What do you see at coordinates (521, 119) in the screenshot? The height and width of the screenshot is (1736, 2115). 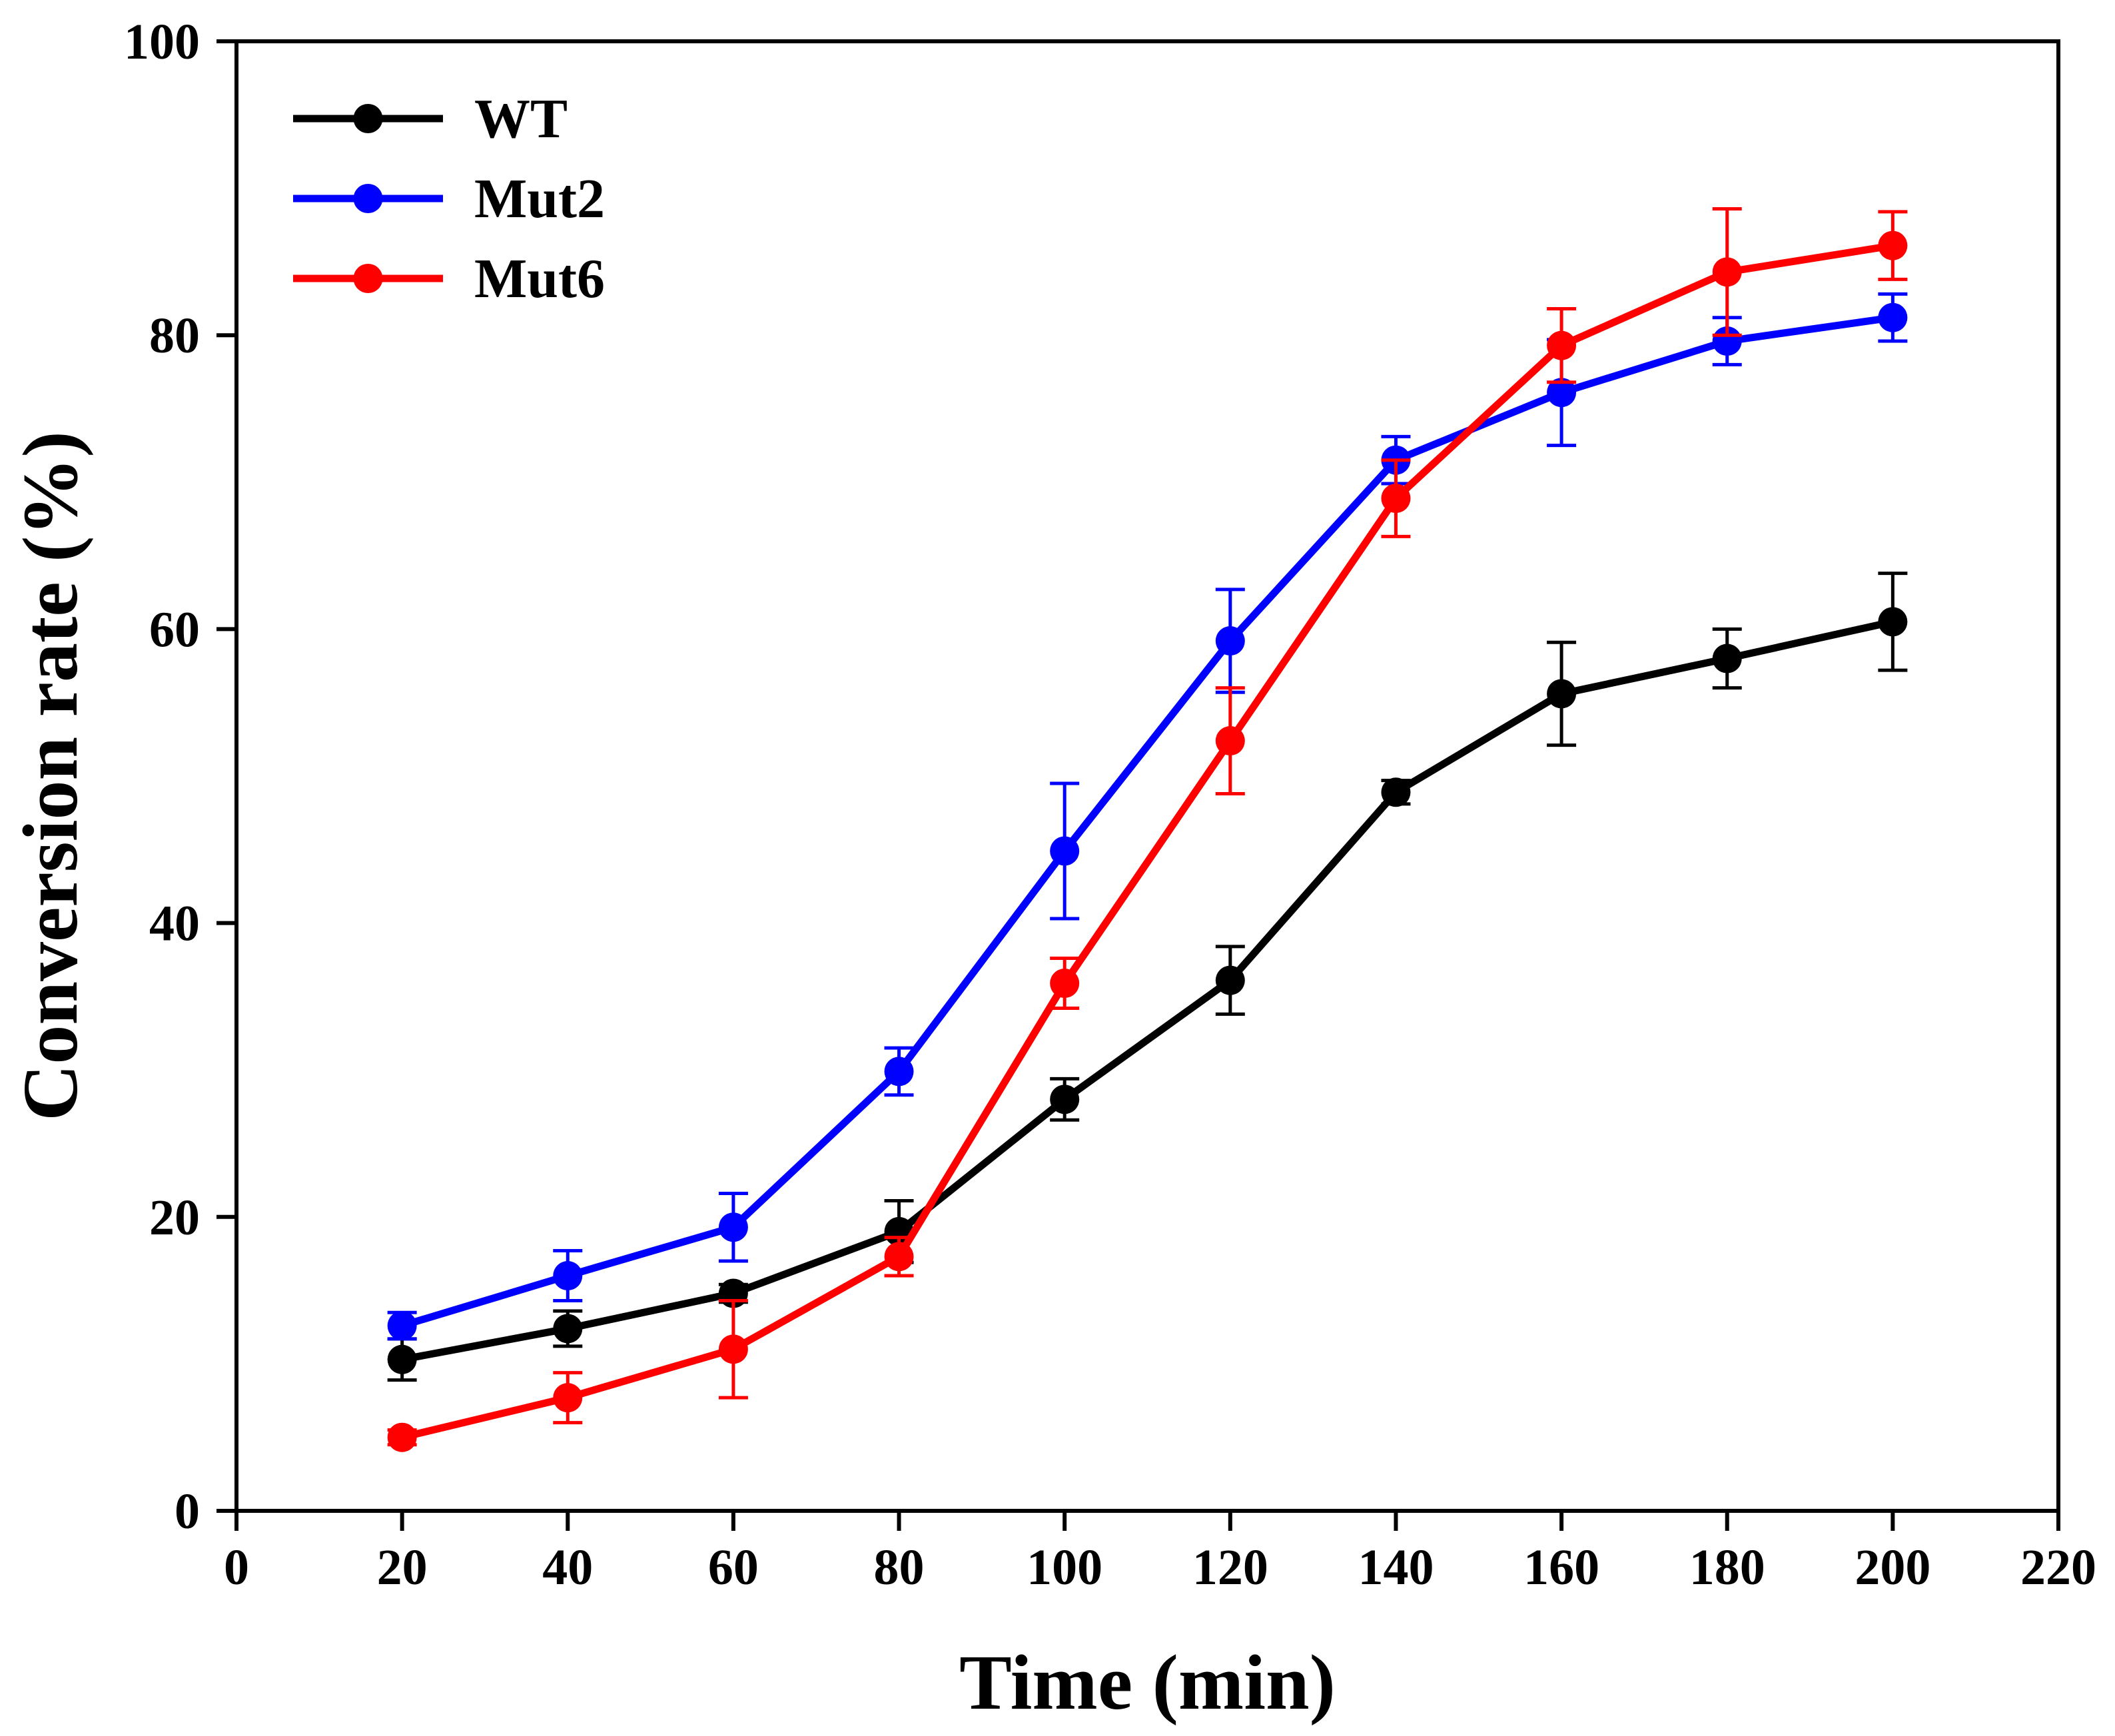 I see `legend-label: WT` at bounding box center [521, 119].